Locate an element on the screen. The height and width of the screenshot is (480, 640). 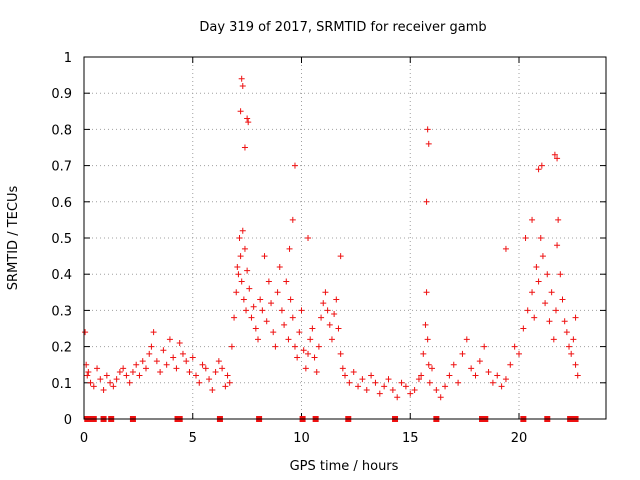
y-tick-label: 0.2 is located at coordinates (61, 348).